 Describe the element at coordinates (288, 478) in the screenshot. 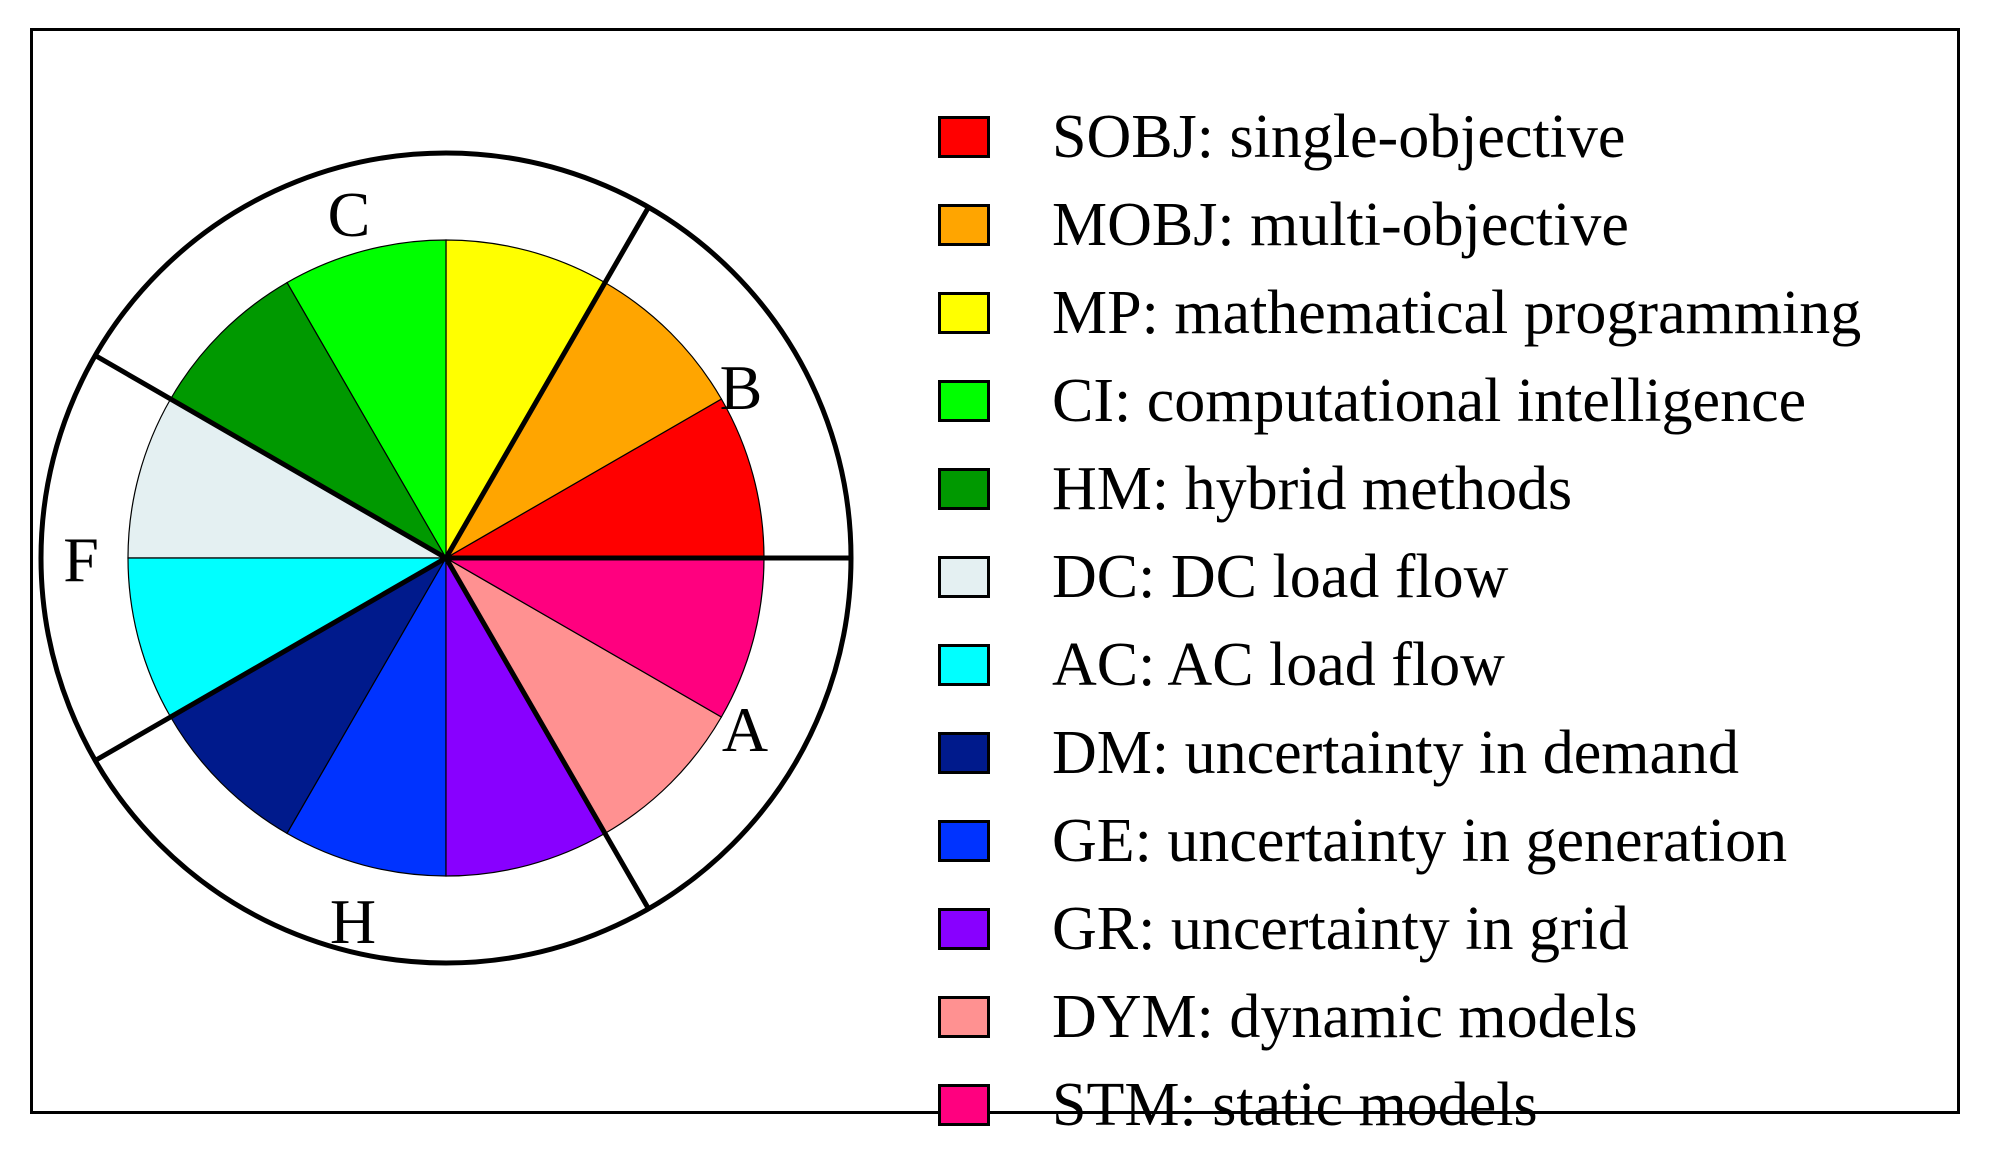

I see `slice-dc` at that location.